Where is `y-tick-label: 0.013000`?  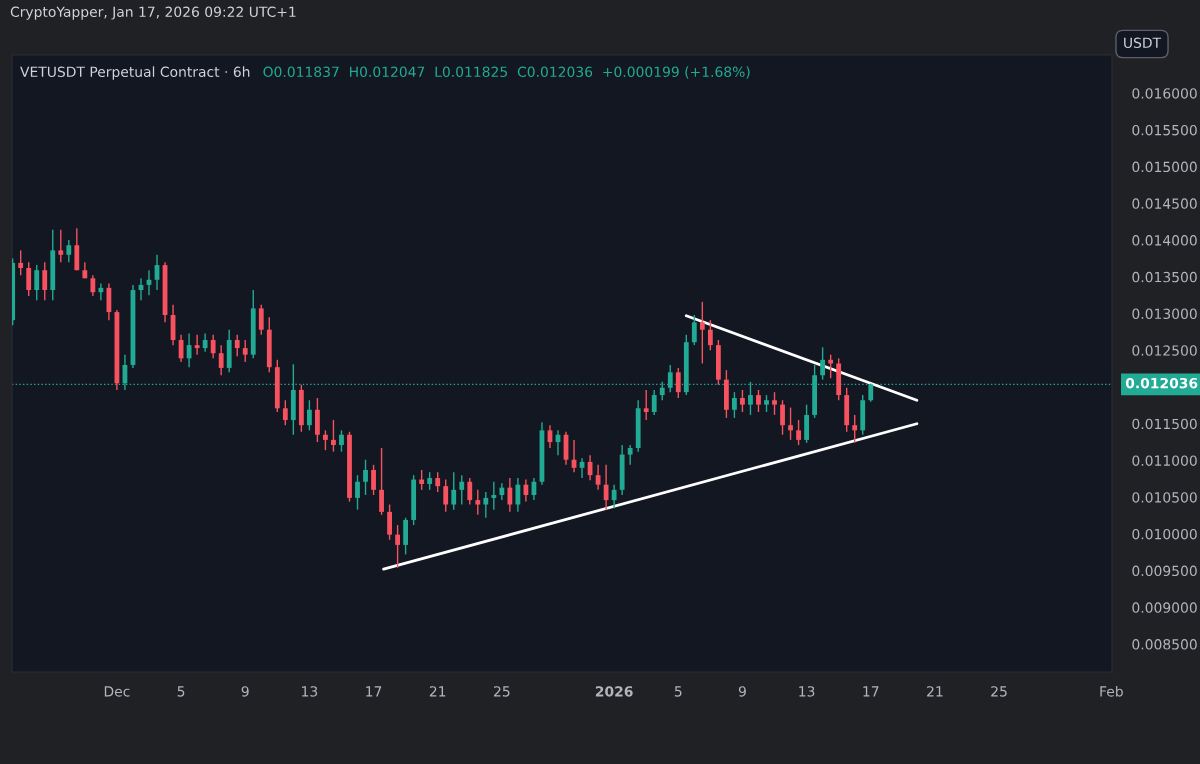 y-tick-label: 0.013000 is located at coordinates (1164, 314).